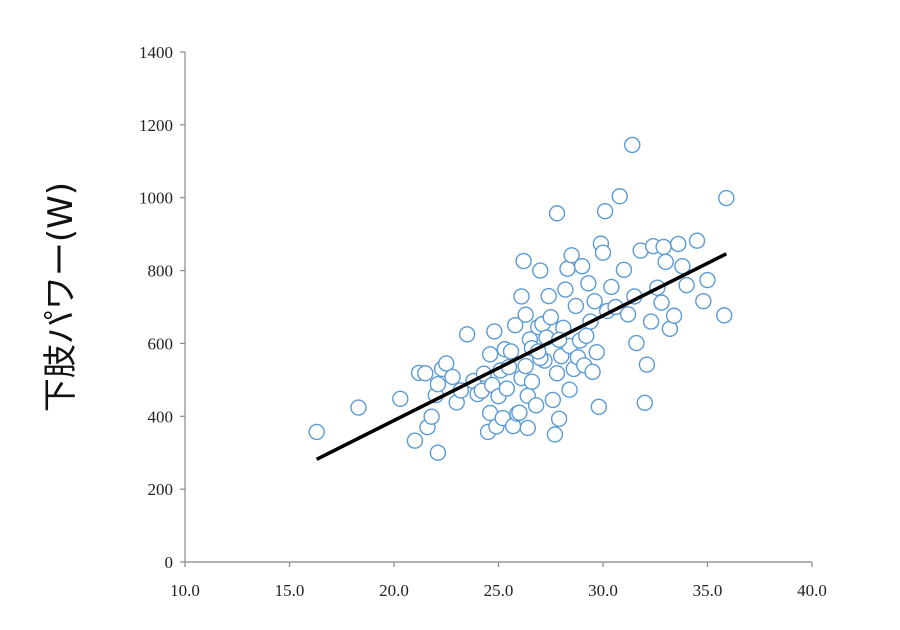  I want to click on y-tick-label: 1000, so click(156, 198).